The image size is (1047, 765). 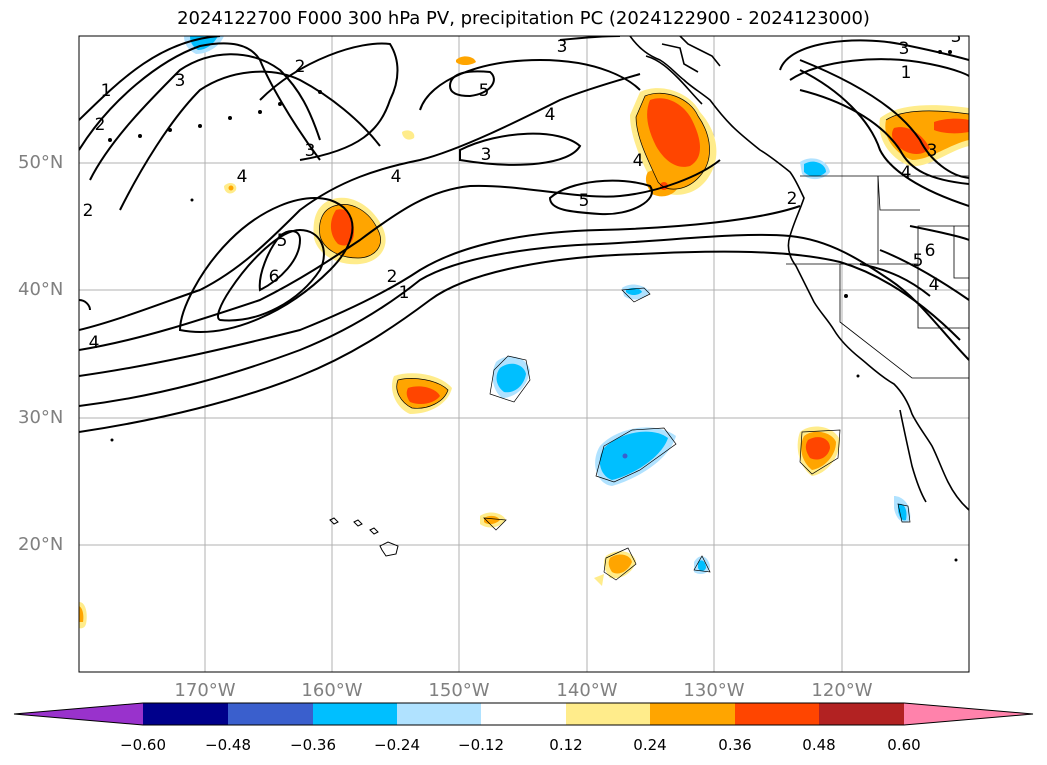 What do you see at coordinates (143, 745) in the screenshot?
I see `colorbar-tick: −0.60` at bounding box center [143, 745].